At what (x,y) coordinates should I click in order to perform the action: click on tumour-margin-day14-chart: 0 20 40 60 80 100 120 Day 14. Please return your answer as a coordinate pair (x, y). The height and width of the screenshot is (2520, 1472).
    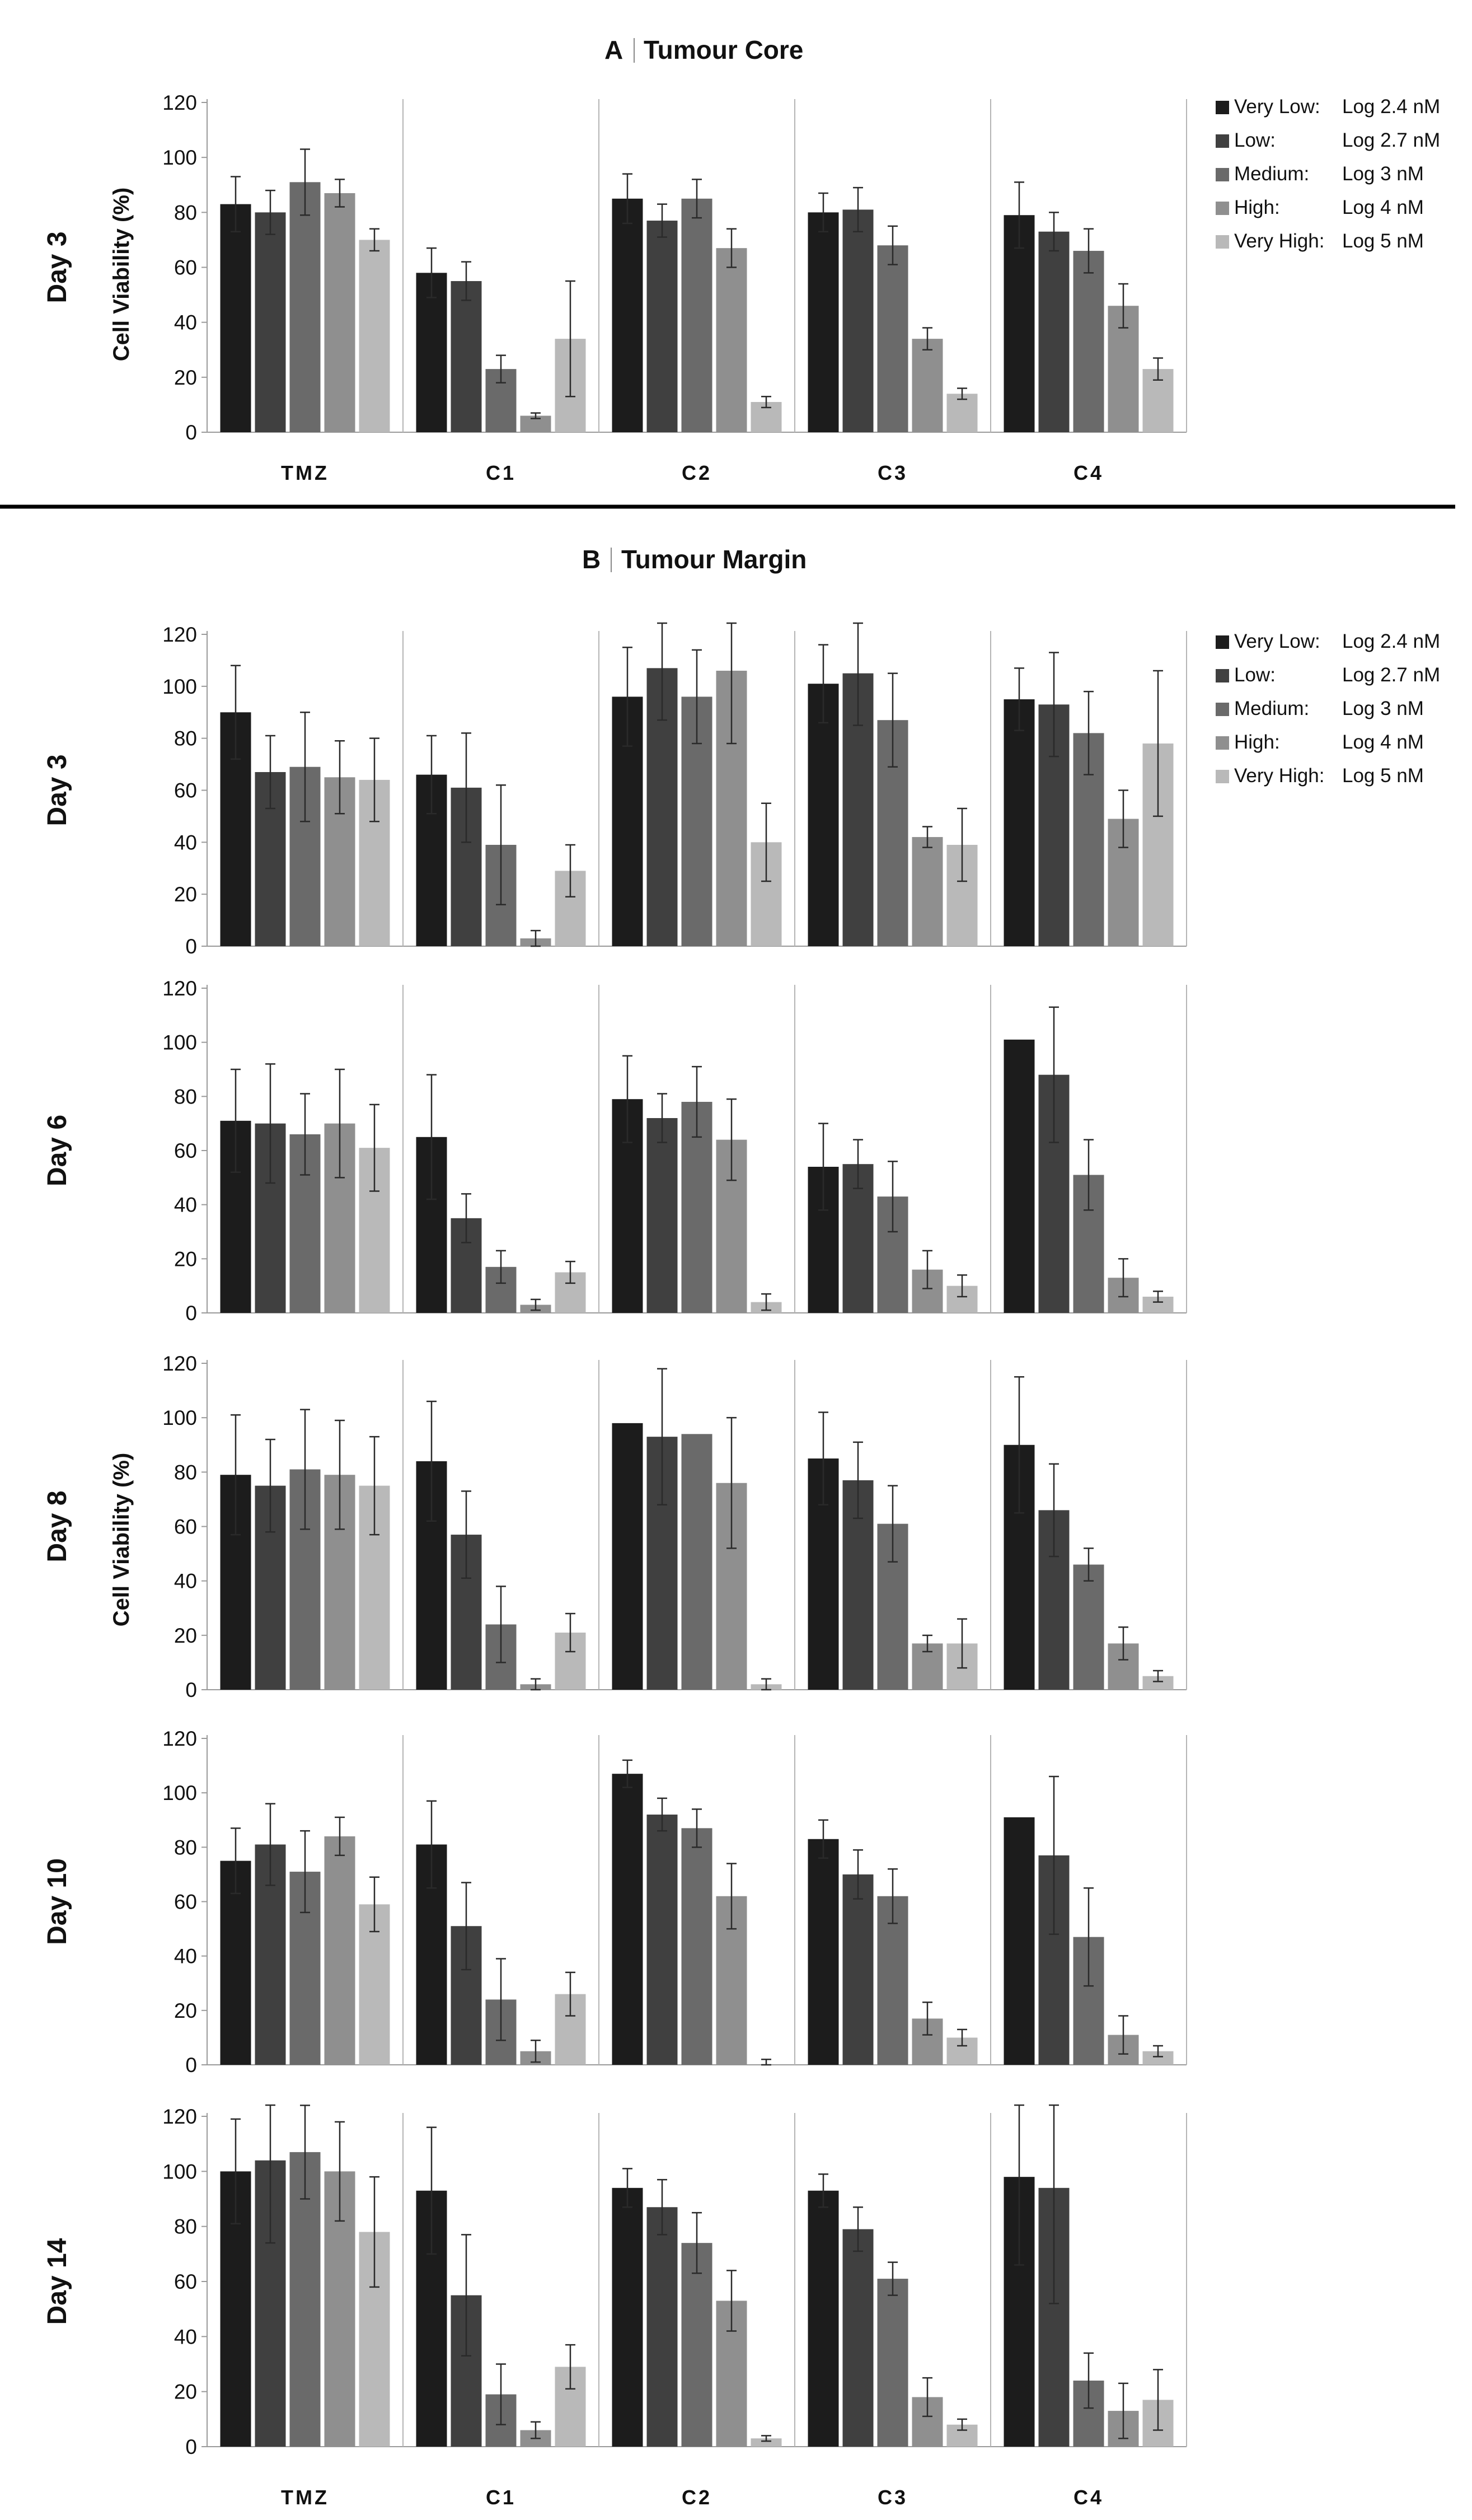
    Looking at the image, I should click on (615, 2281).